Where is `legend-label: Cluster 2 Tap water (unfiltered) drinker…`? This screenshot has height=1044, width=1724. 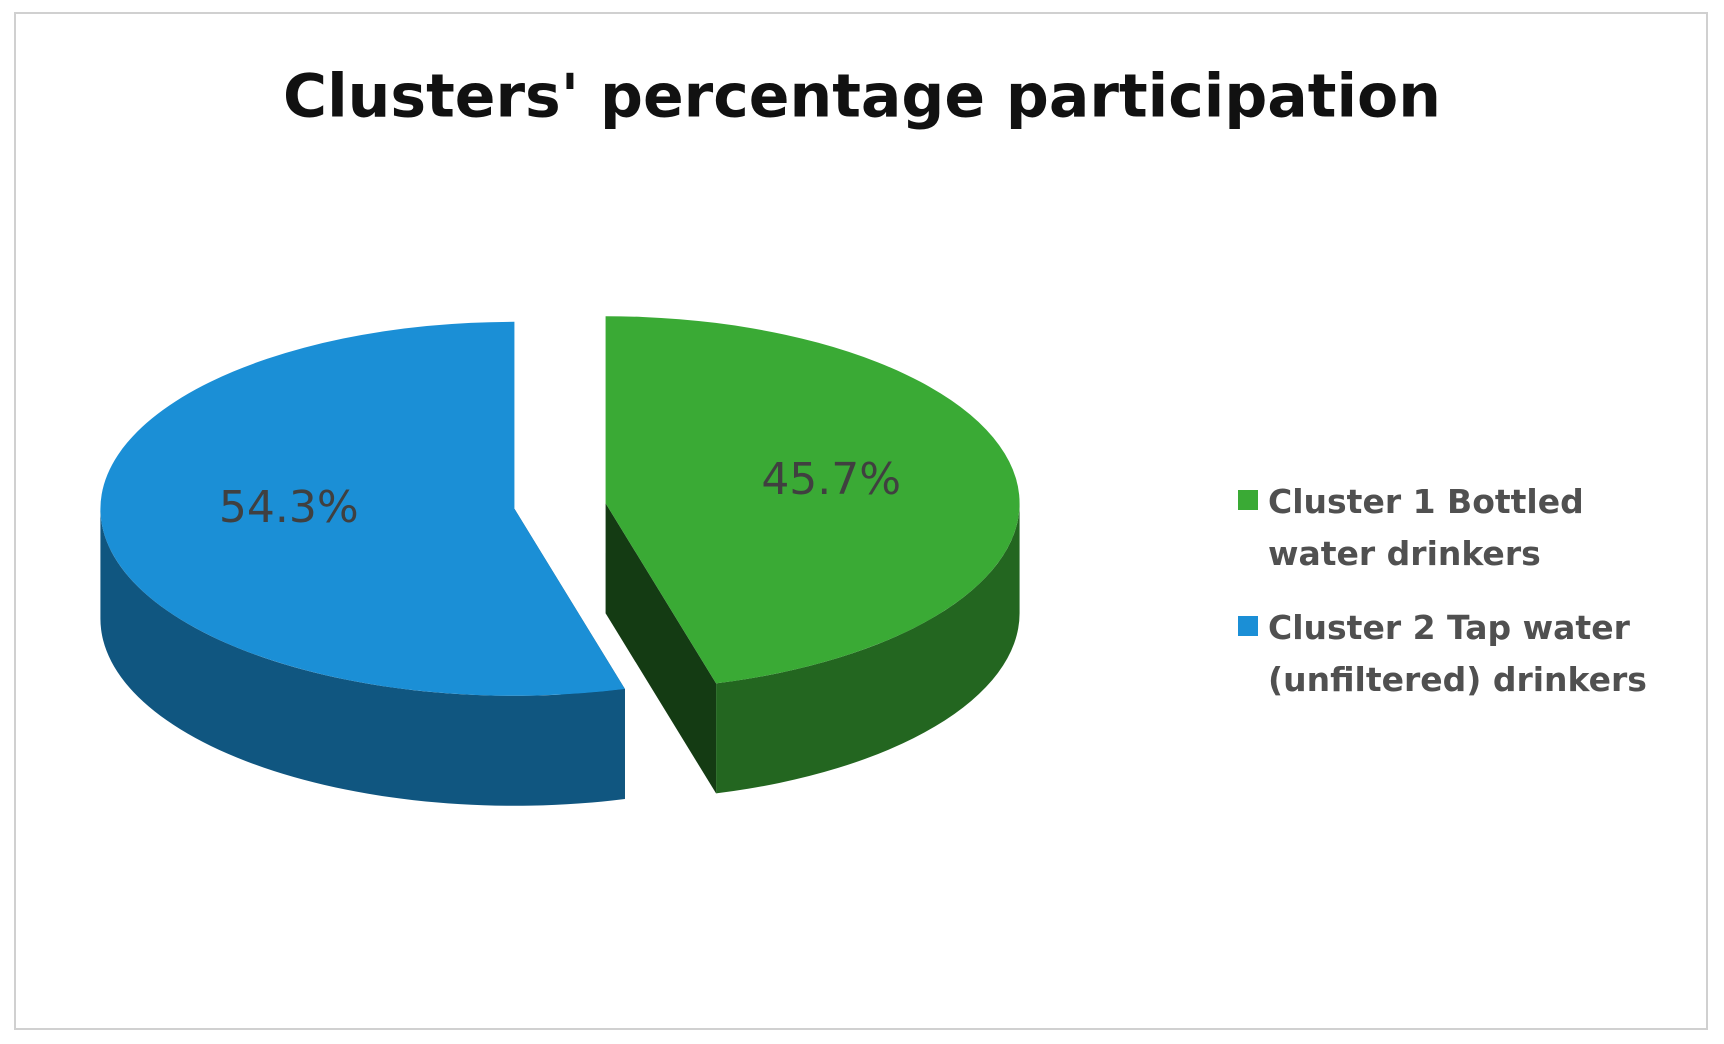
legend-label: Cluster 2 Tap water (unfiltered) drinker… is located at coordinates (1457, 653).